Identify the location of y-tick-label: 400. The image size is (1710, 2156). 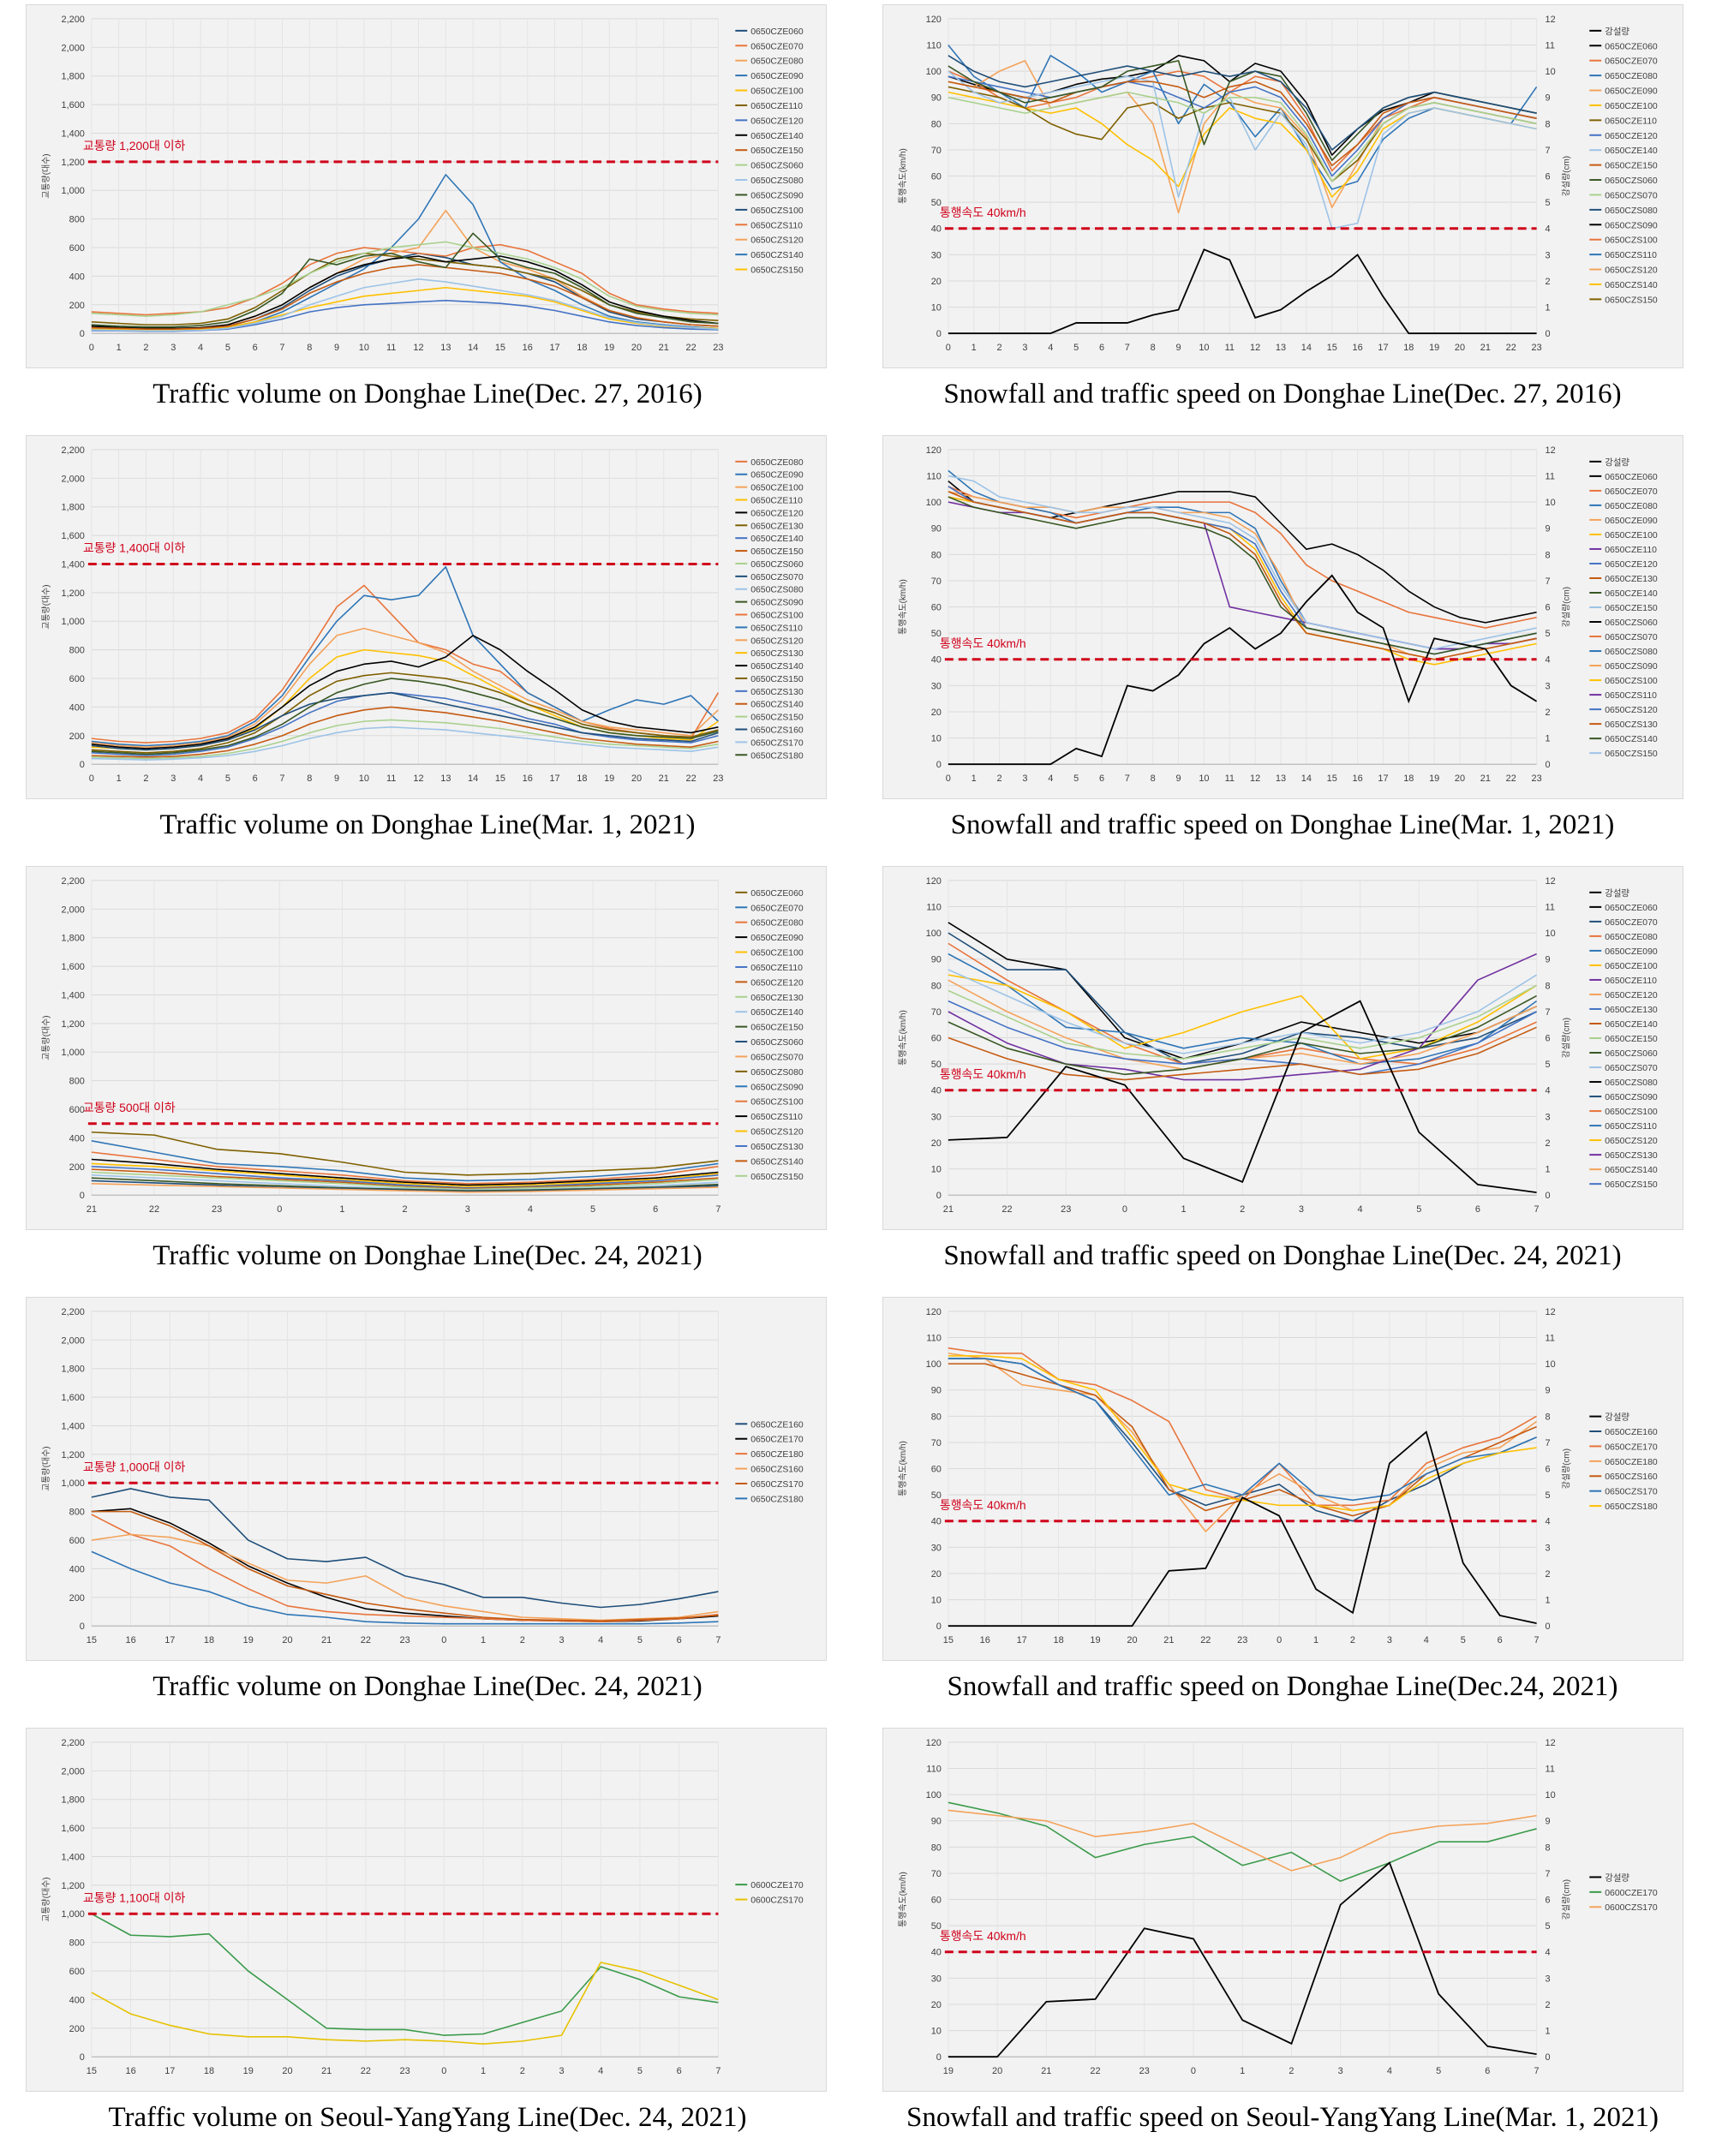
(77, 277).